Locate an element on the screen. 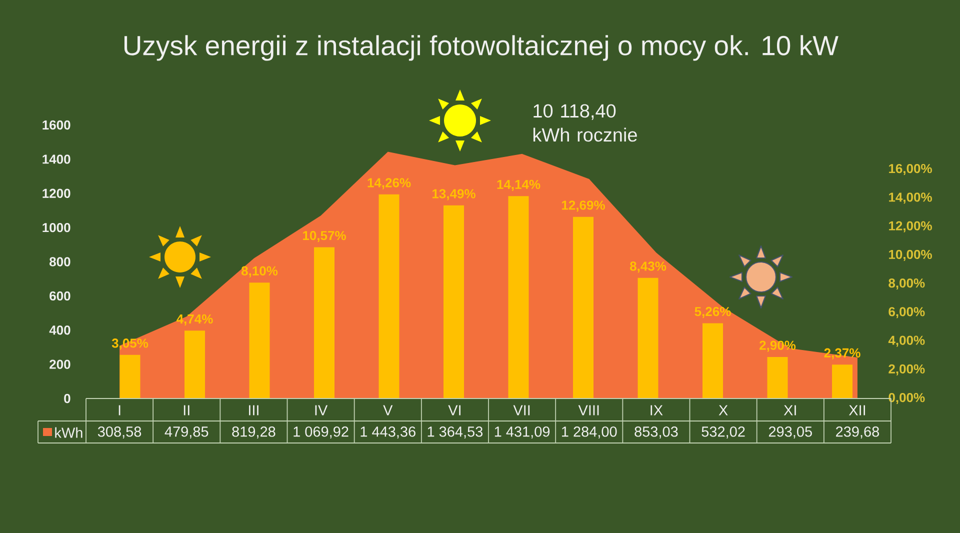 The width and height of the screenshot is (960, 533). x-tick-label: IV is located at coordinates (321, 410).